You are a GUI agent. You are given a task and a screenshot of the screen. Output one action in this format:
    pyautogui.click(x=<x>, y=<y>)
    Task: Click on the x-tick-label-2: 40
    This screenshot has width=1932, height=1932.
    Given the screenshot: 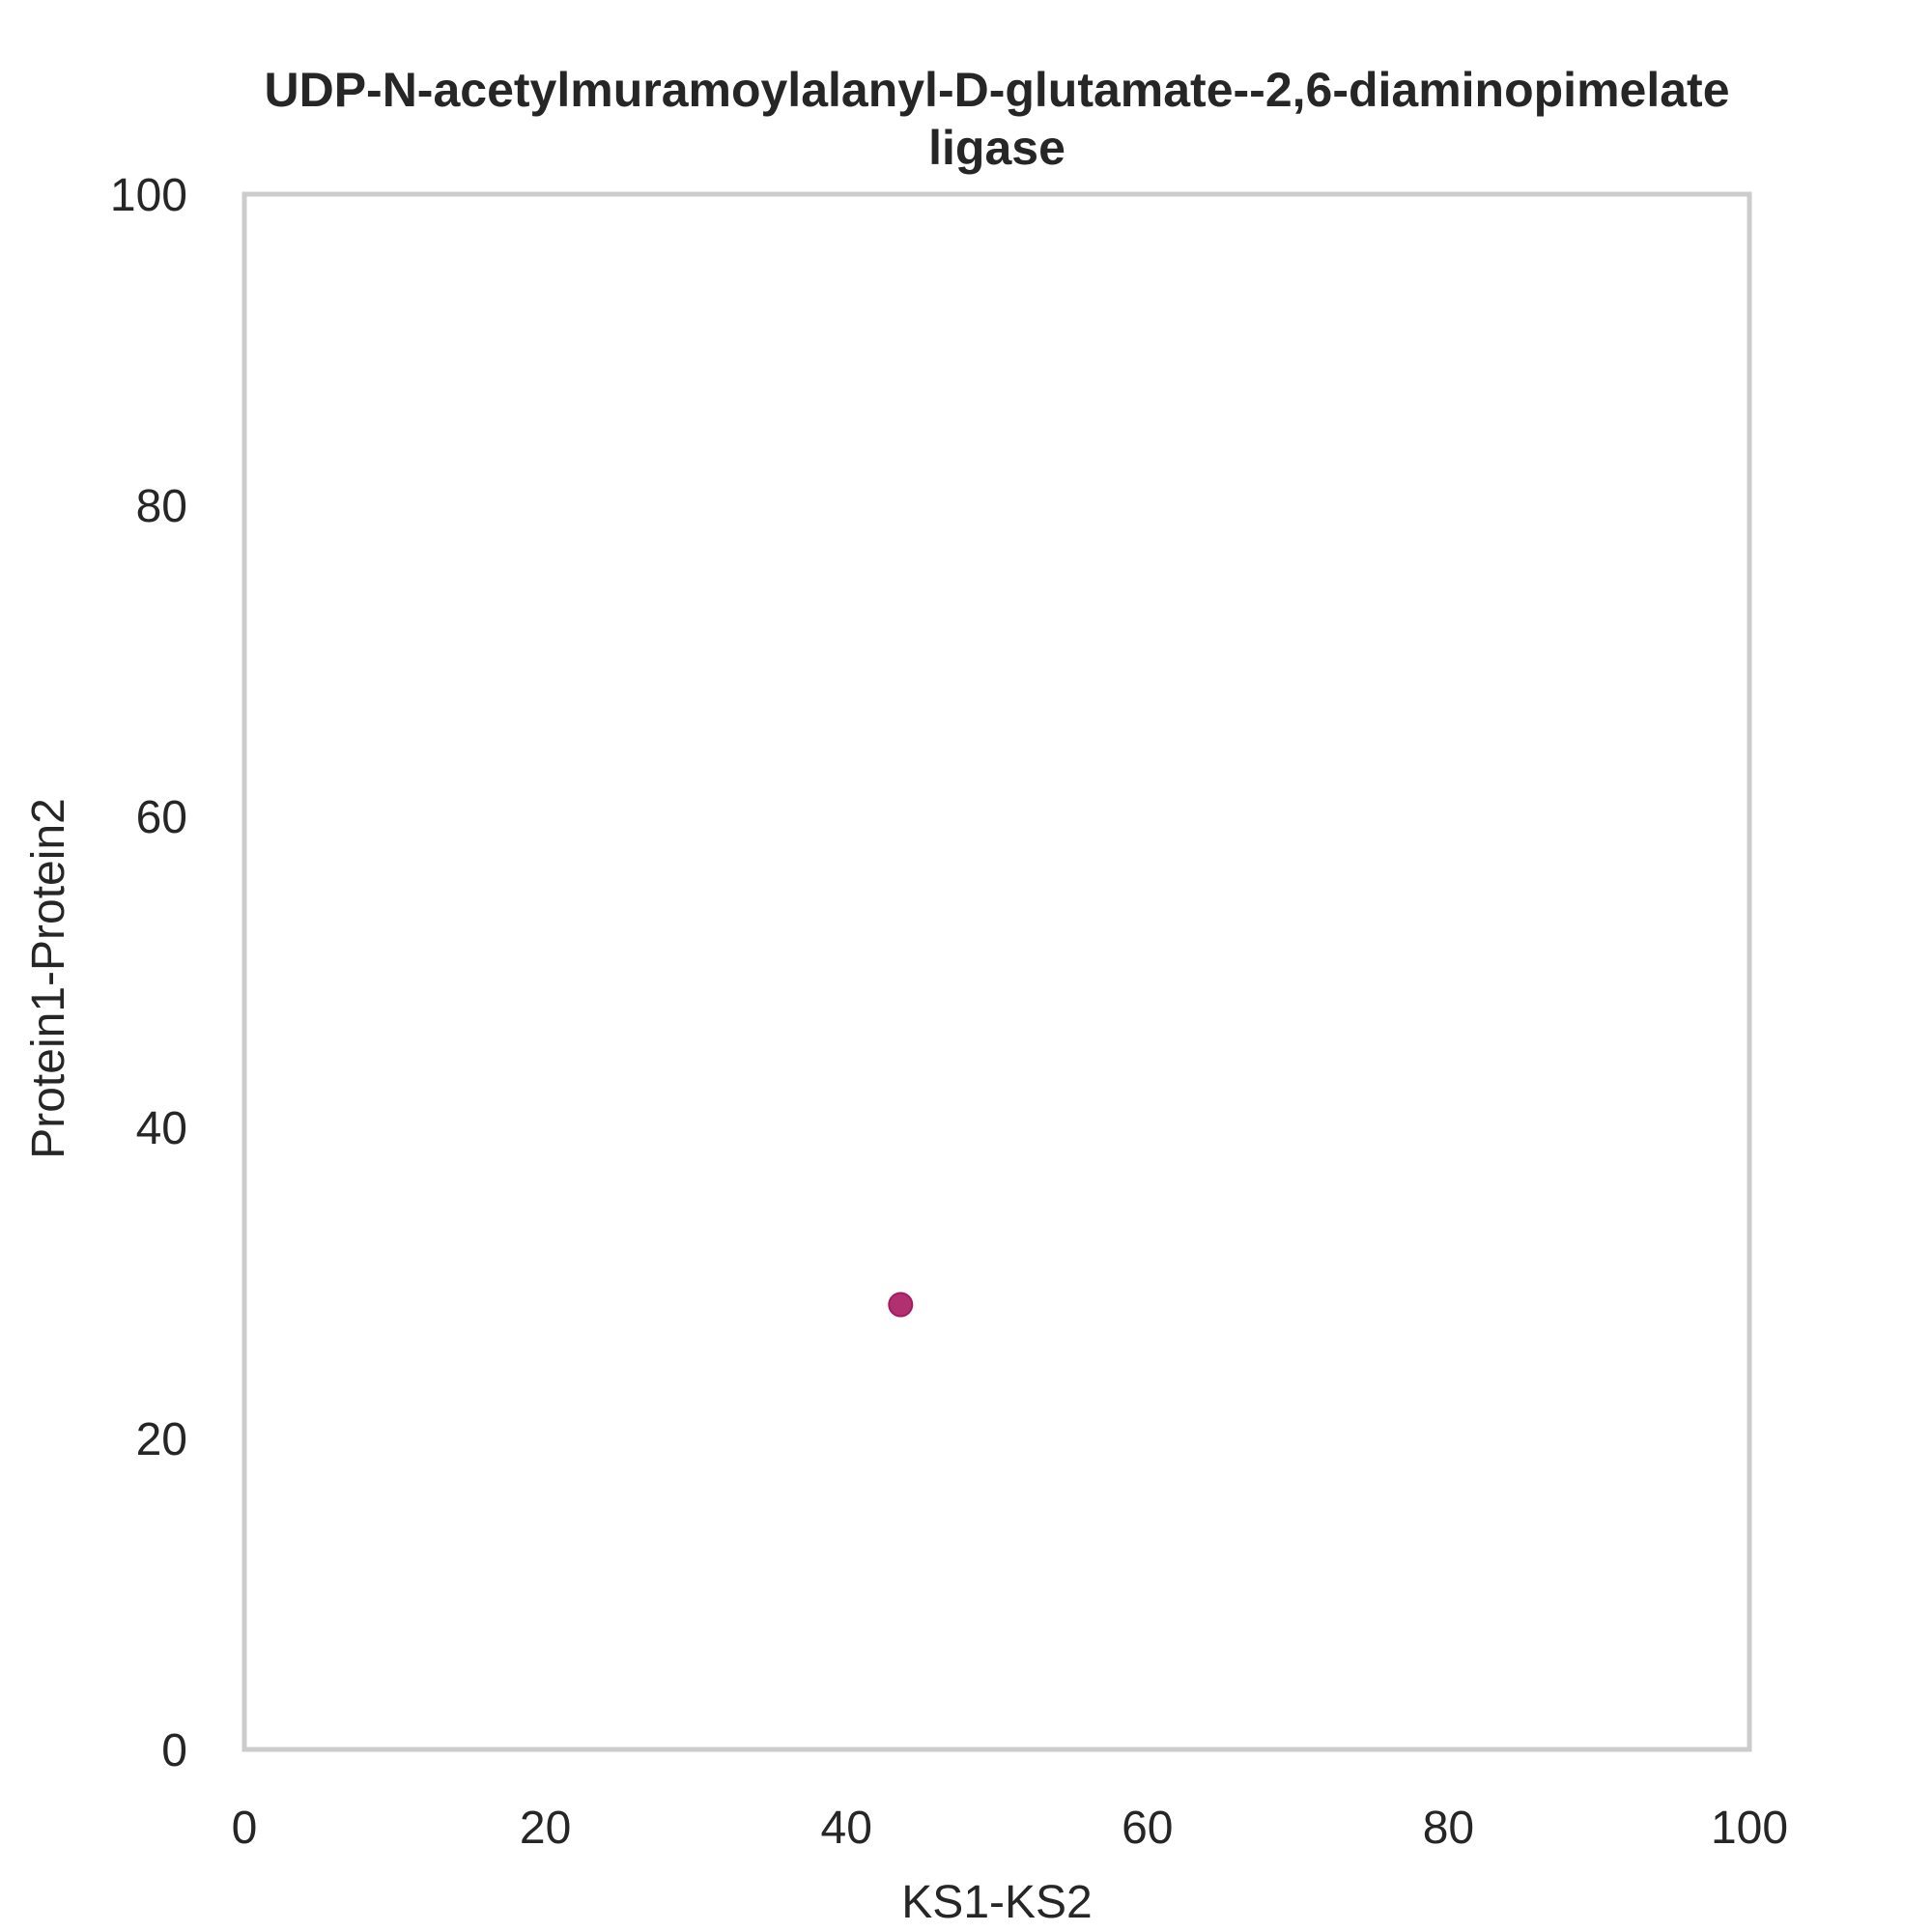 What is the action you would take?
    pyautogui.click(x=846, y=1828)
    